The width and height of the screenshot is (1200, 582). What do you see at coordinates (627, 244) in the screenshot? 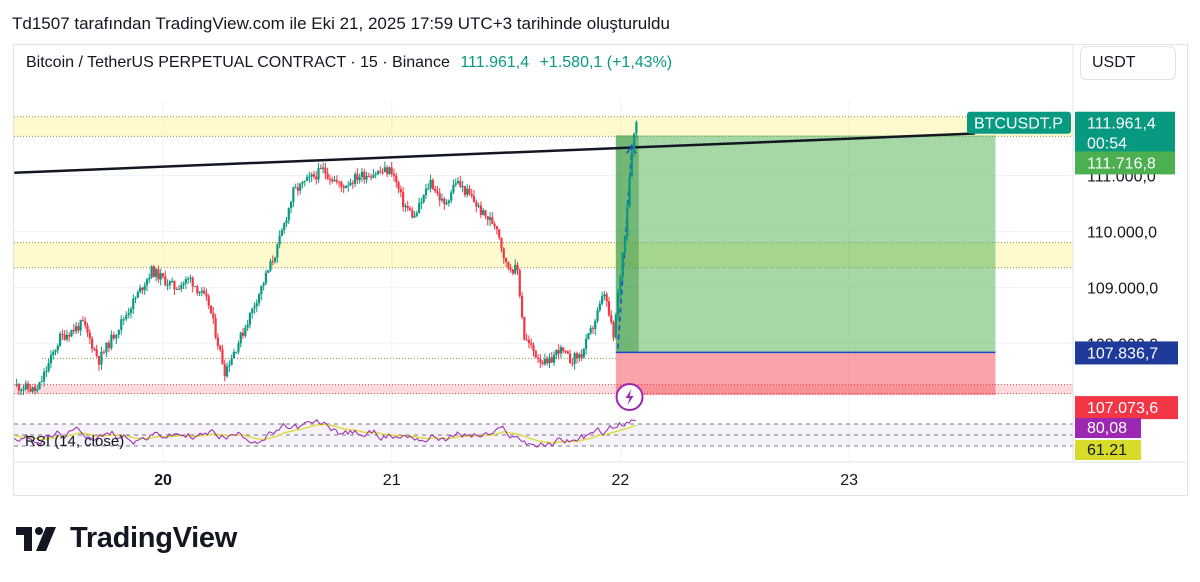
I see `position-progress-zone` at bounding box center [627, 244].